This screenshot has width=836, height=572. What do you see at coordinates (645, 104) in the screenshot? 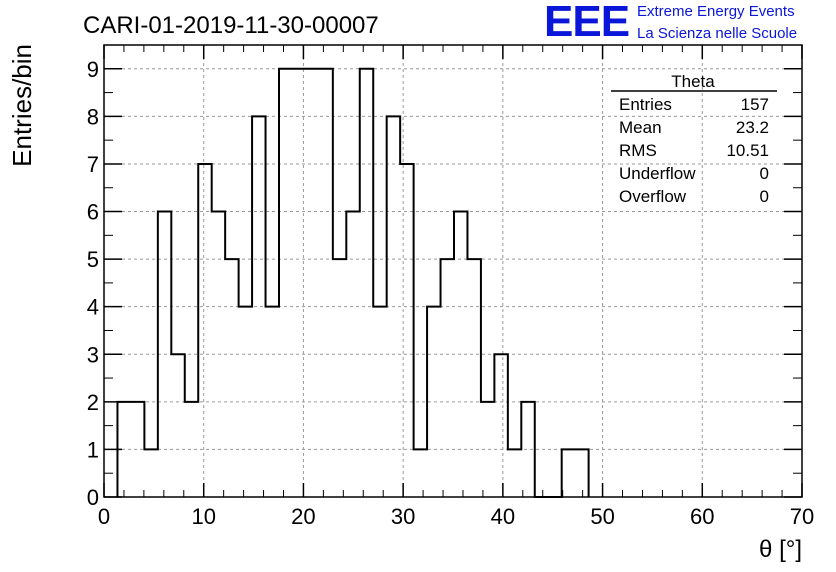
I see `stats-label: Entries` at bounding box center [645, 104].